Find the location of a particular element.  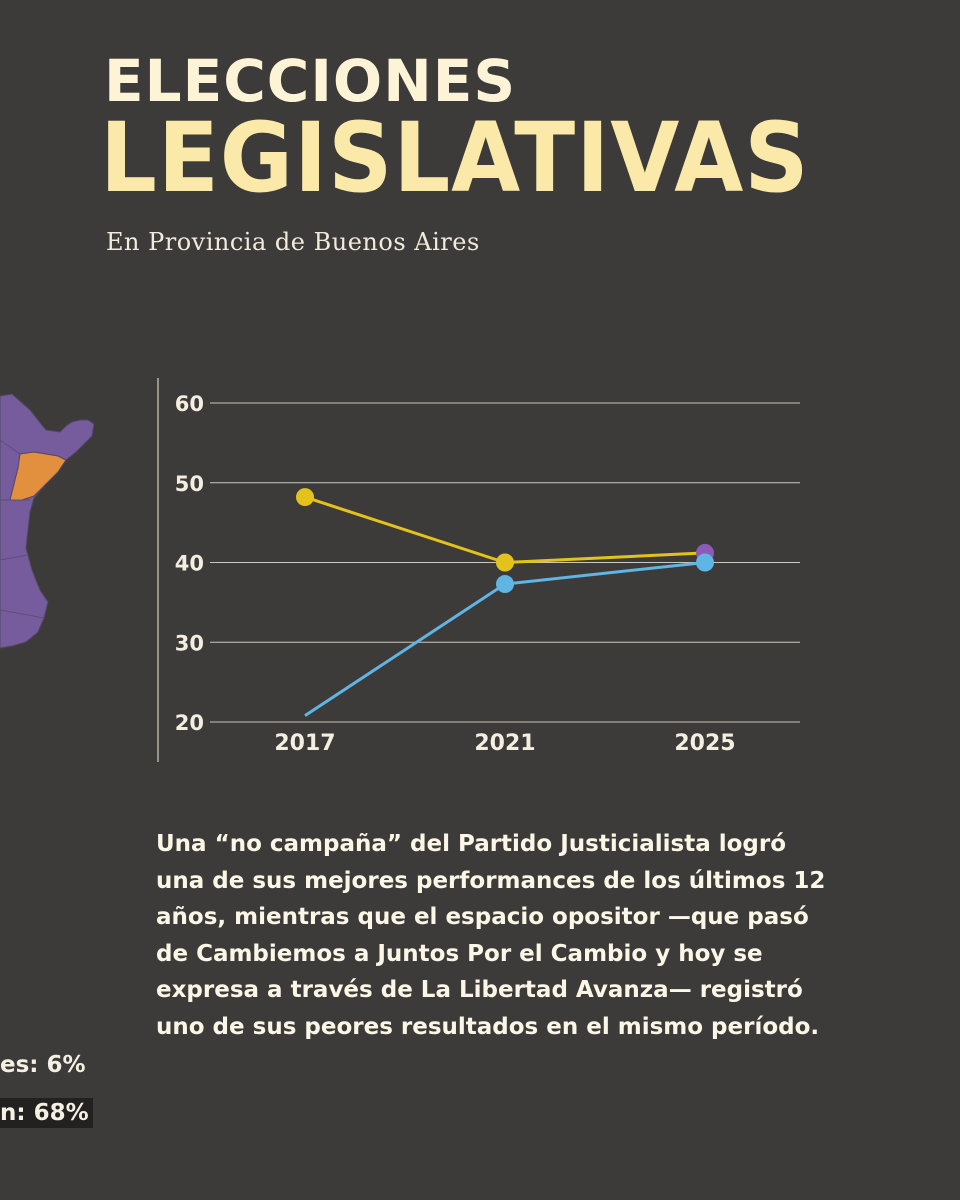

side-stat-1: es: 6% is located at coordinates (43, 1065).